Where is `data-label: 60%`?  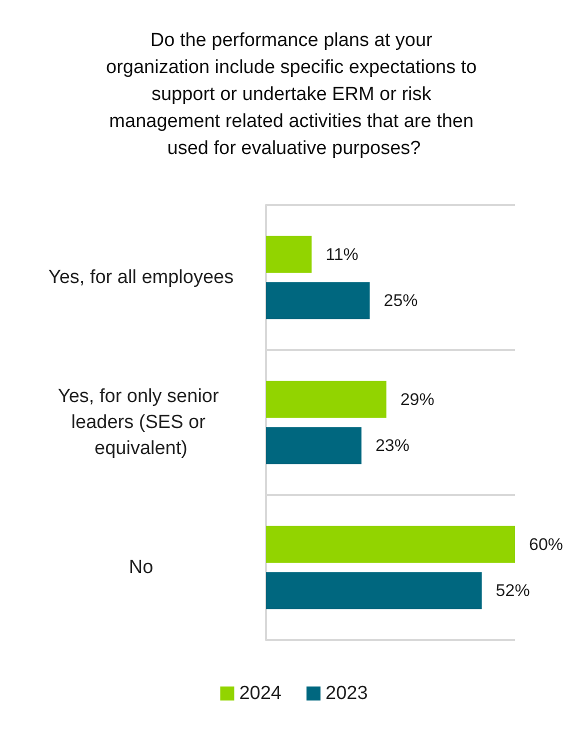 data-label: 60% is located at coordinates (546, 544).